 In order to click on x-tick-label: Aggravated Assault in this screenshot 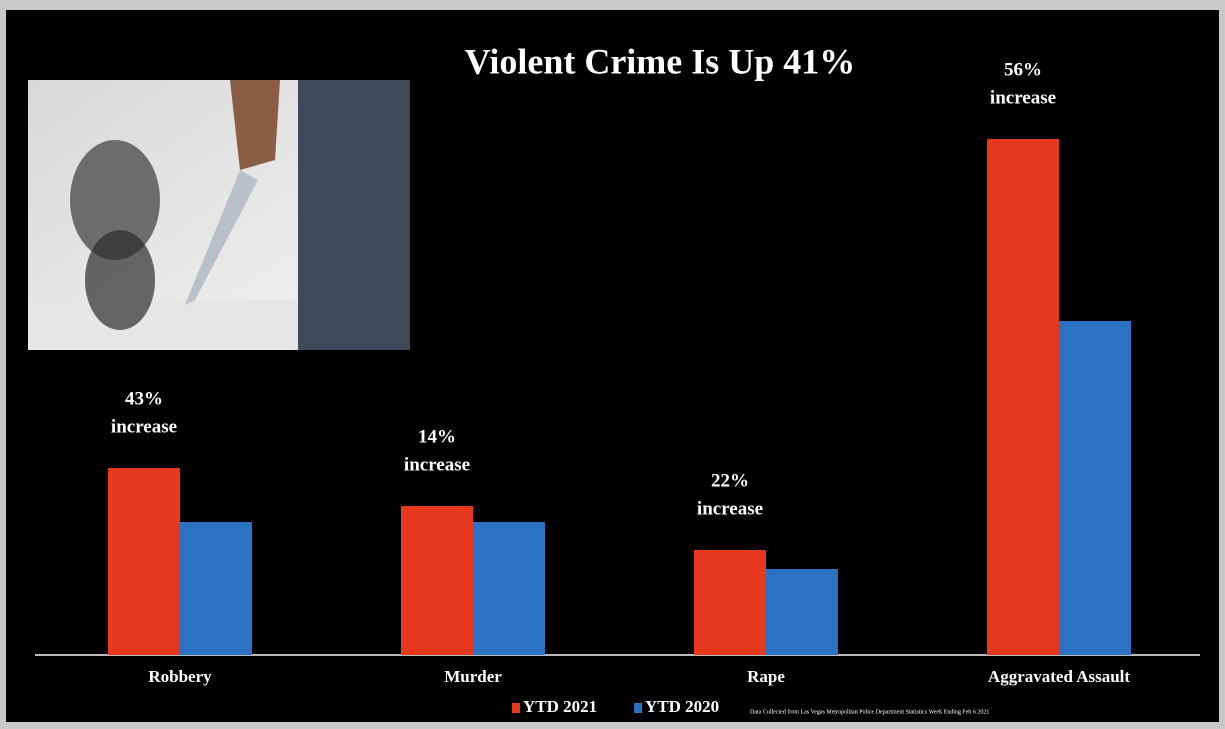, I will do `click(1059, 676)`.